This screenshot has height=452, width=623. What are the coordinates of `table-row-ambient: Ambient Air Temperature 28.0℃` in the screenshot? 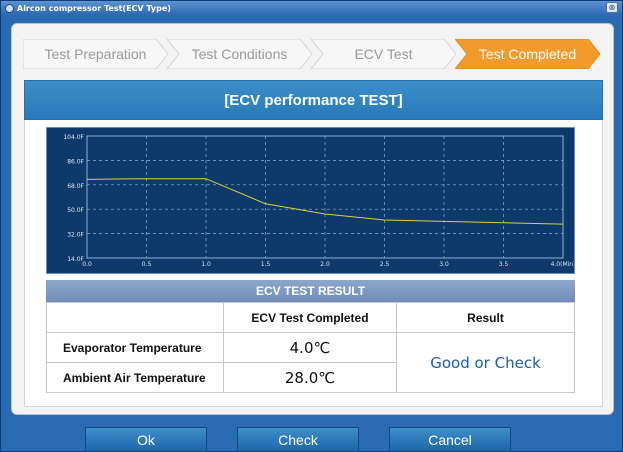 It's located at (310, 377).